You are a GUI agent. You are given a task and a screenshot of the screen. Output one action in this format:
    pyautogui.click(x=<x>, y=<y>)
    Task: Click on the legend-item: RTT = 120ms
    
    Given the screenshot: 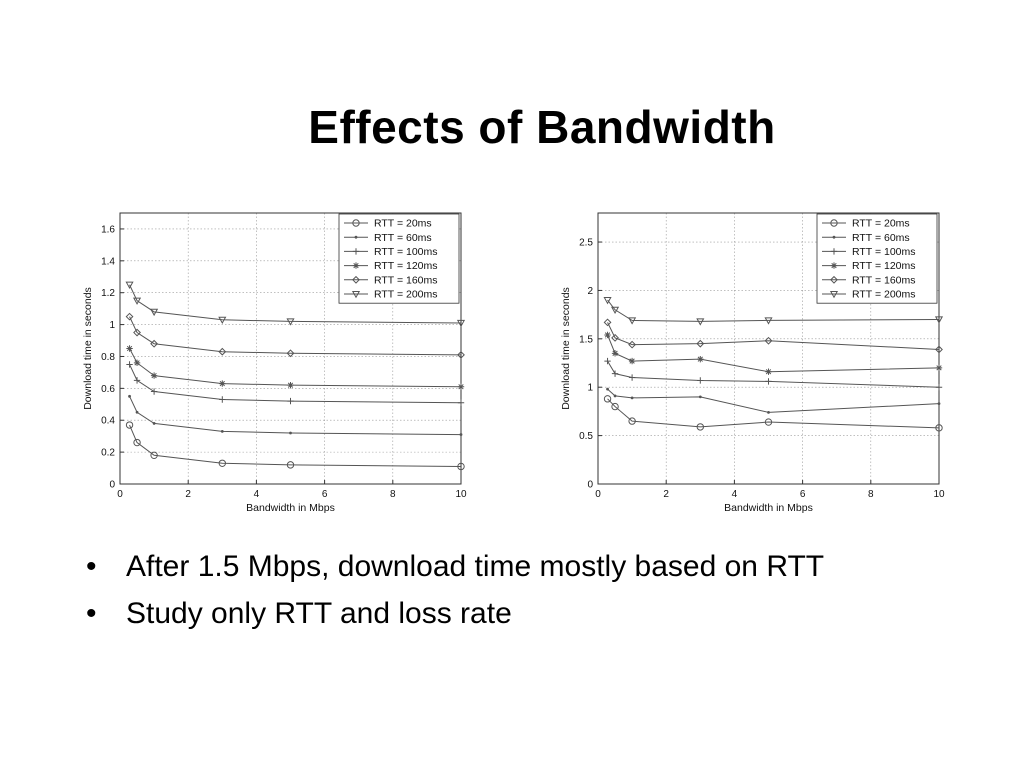 What is the action you would take?
    pyautogui.click(x=869, y=266)
    